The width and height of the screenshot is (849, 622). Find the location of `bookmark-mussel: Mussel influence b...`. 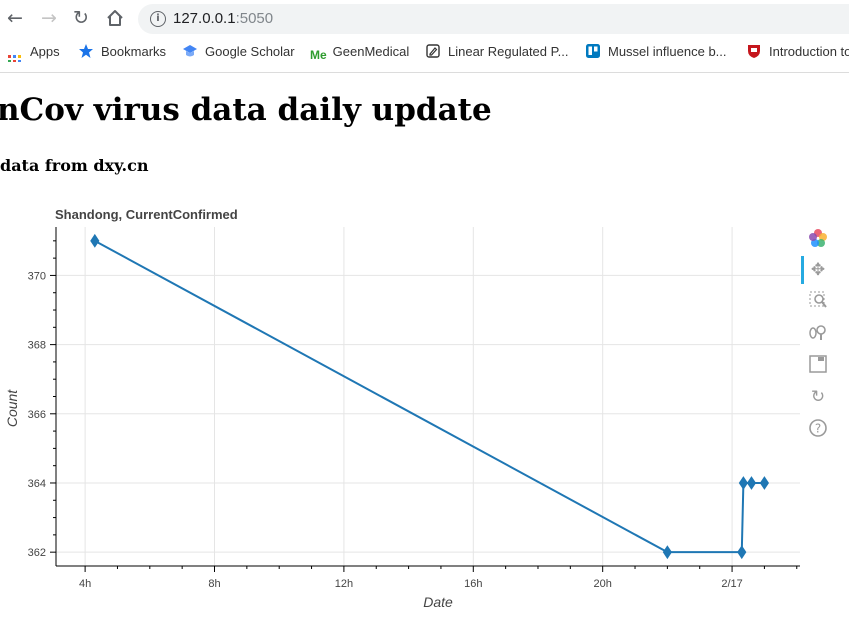

bookmark-mussel: Mussel influence b... is located at coordinates (656, 52).